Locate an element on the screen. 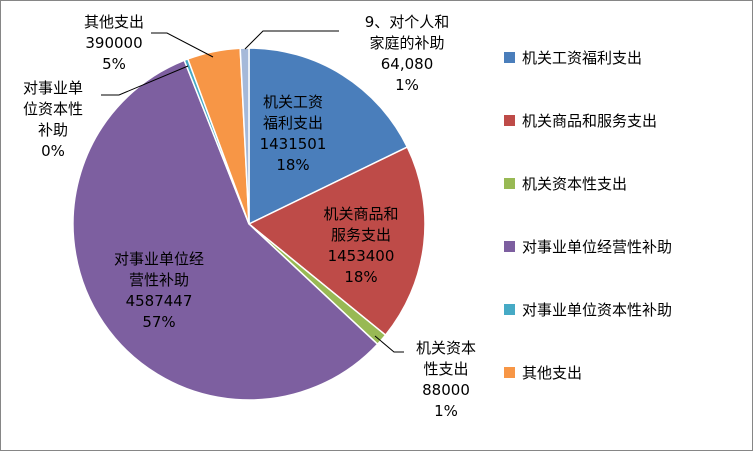  data-label-line: 机关工资 is located at coordinates (293, 102).